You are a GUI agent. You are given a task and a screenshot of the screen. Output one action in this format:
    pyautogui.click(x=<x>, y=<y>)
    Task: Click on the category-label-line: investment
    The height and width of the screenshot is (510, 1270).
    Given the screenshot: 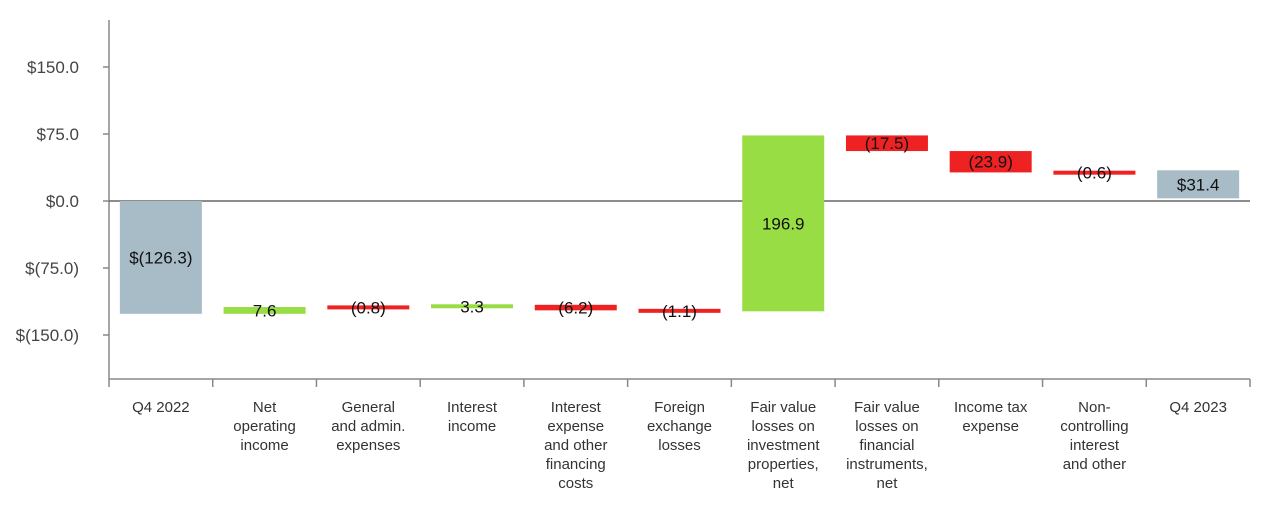 What is the action you would take?
    pyautogui.click(x=783, y=445)
    